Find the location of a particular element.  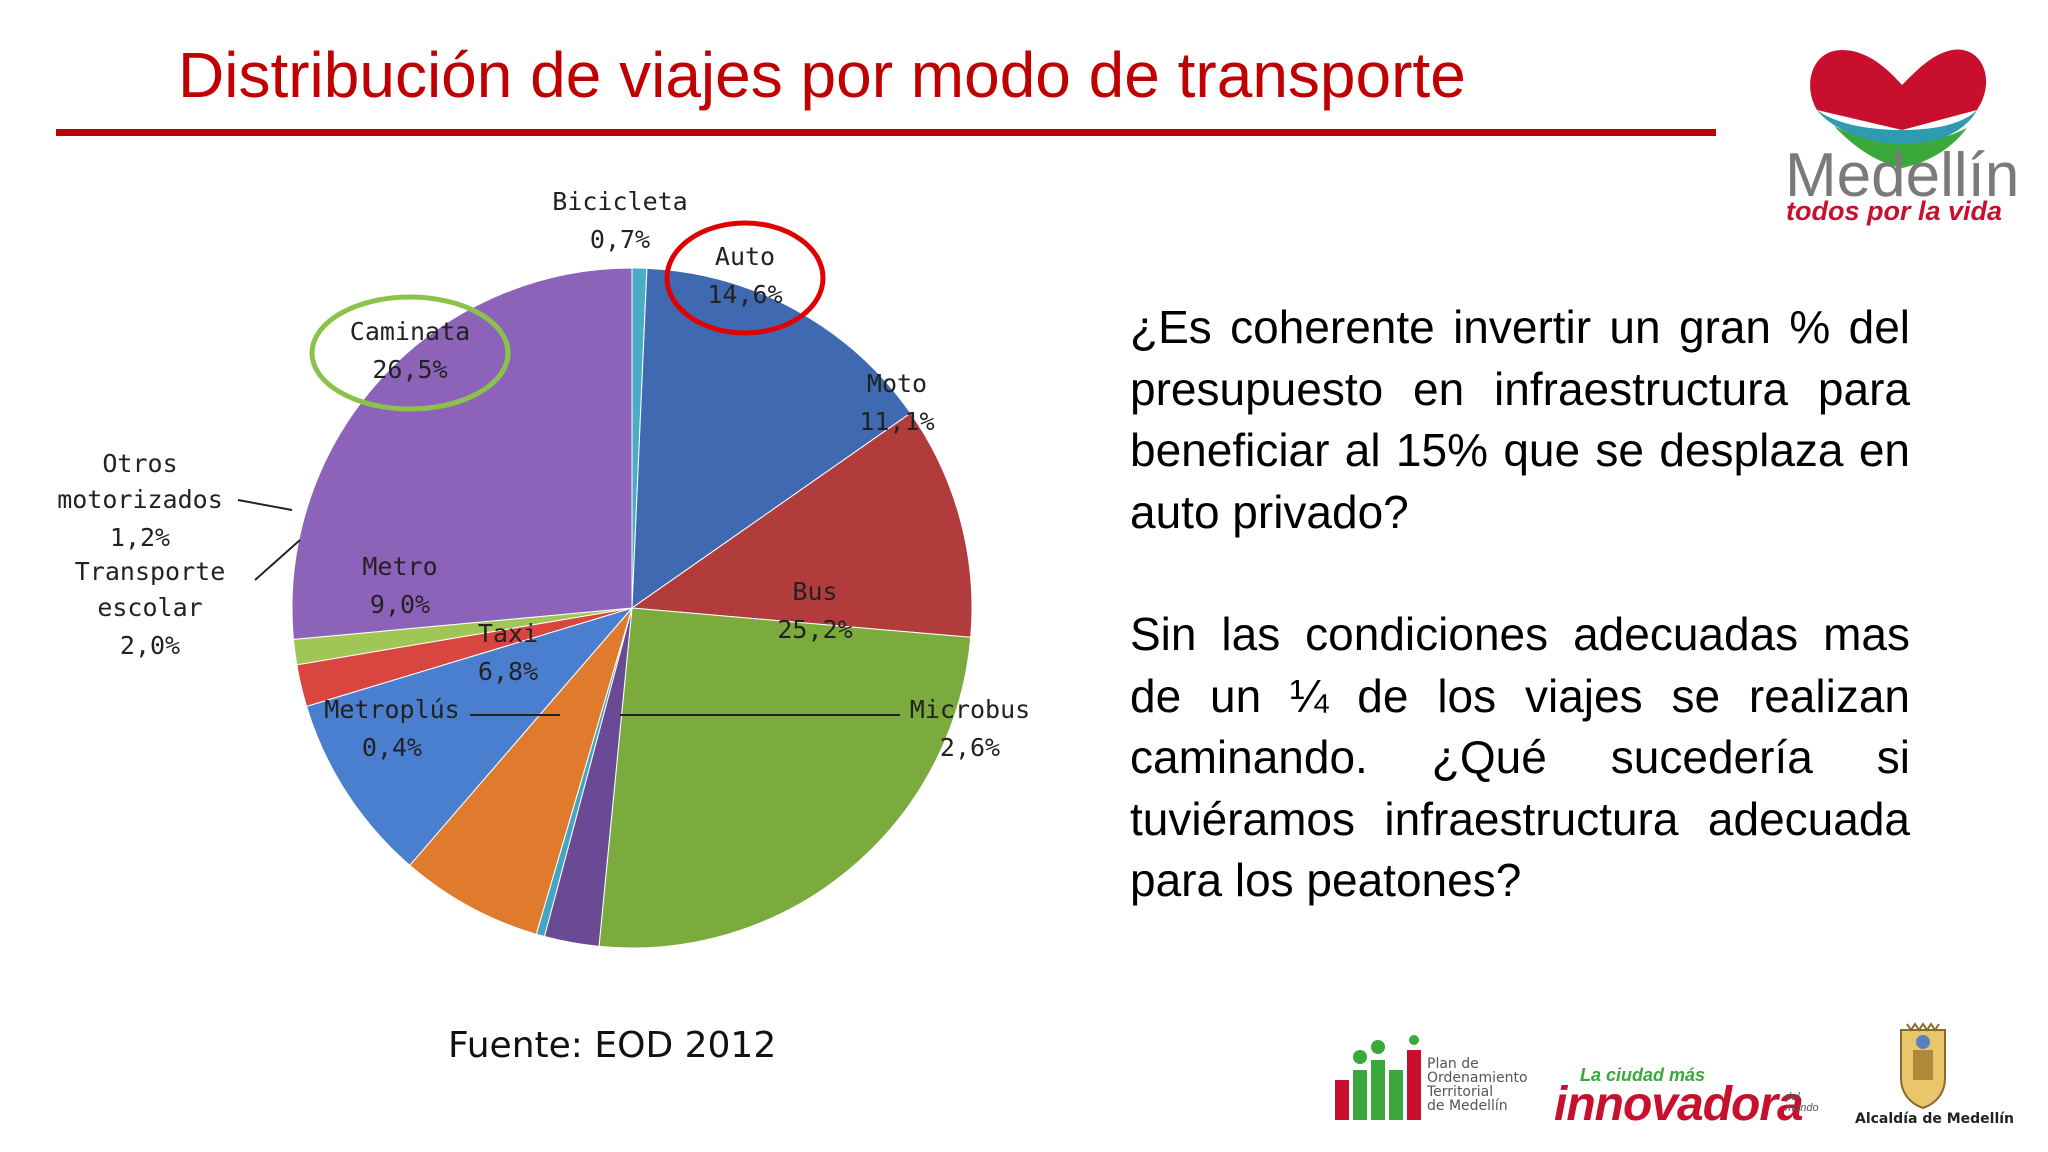

slice-value-caminata: 26,5% is located at coordinates (409, 369).